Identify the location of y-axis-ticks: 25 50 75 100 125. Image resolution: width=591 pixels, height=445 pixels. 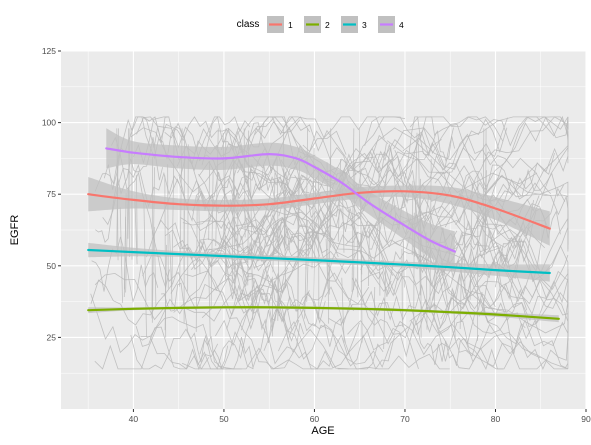
(51, 194).